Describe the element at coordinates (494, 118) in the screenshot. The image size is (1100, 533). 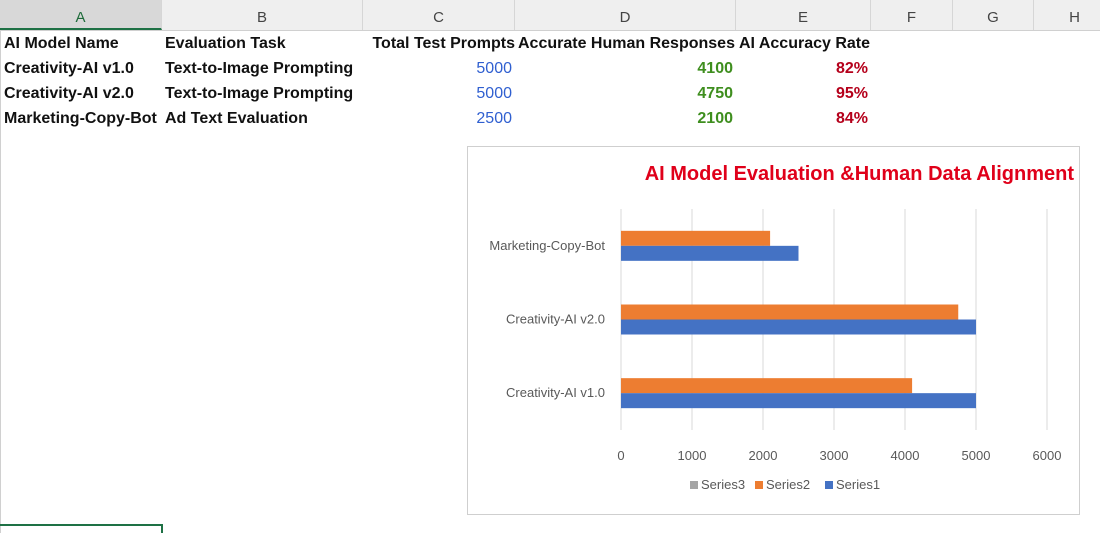
I see `cell-prompts-3: 2500` at that location.